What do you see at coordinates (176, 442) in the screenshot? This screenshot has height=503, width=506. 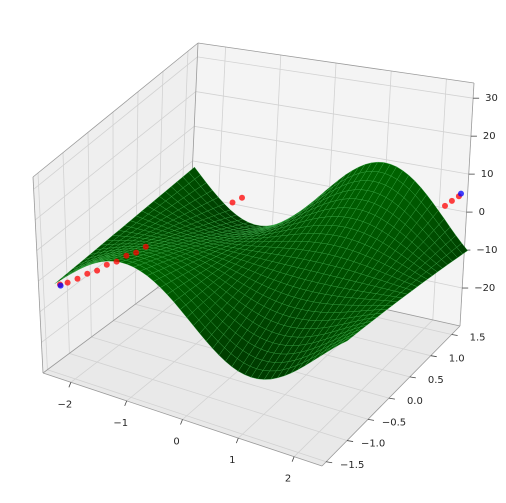 I see `x-tick-label: 0` at bounding box center [176, 442].